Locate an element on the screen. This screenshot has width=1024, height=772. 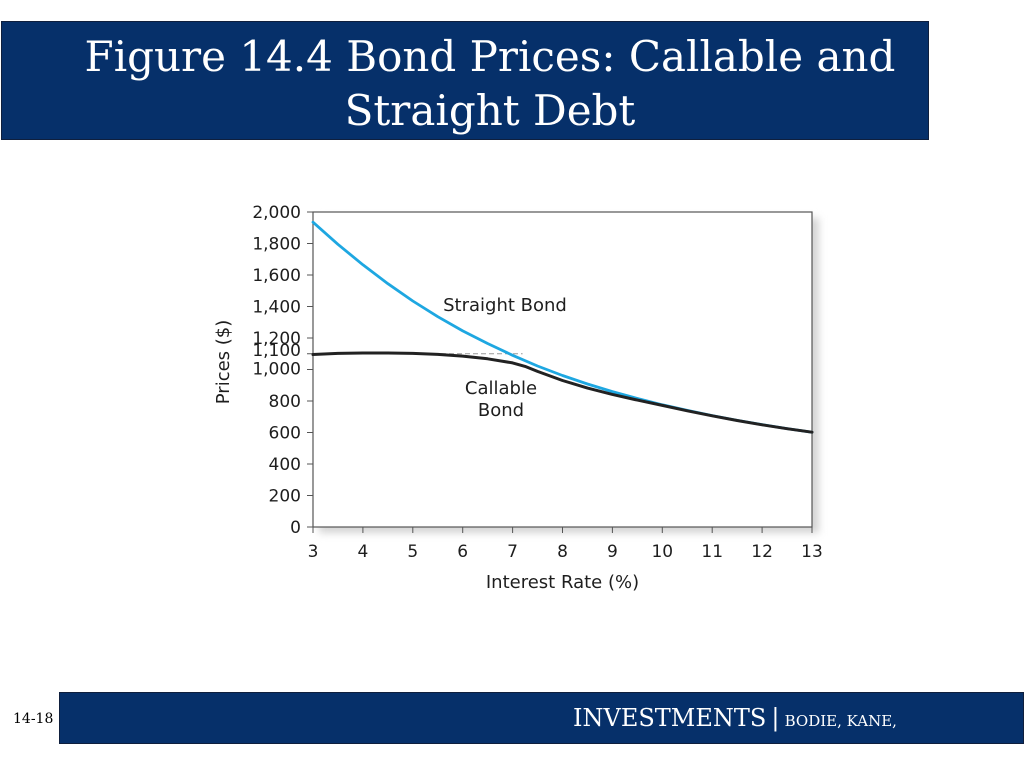
callable-bond-annotation: Callable Bond is located at coordinates (501, 399).